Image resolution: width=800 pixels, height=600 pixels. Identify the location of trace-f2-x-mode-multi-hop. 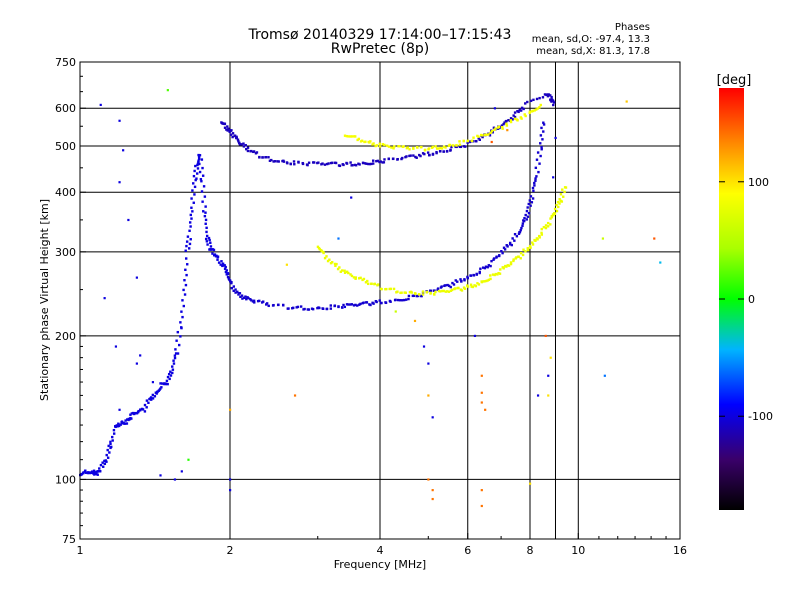
(442, 127).